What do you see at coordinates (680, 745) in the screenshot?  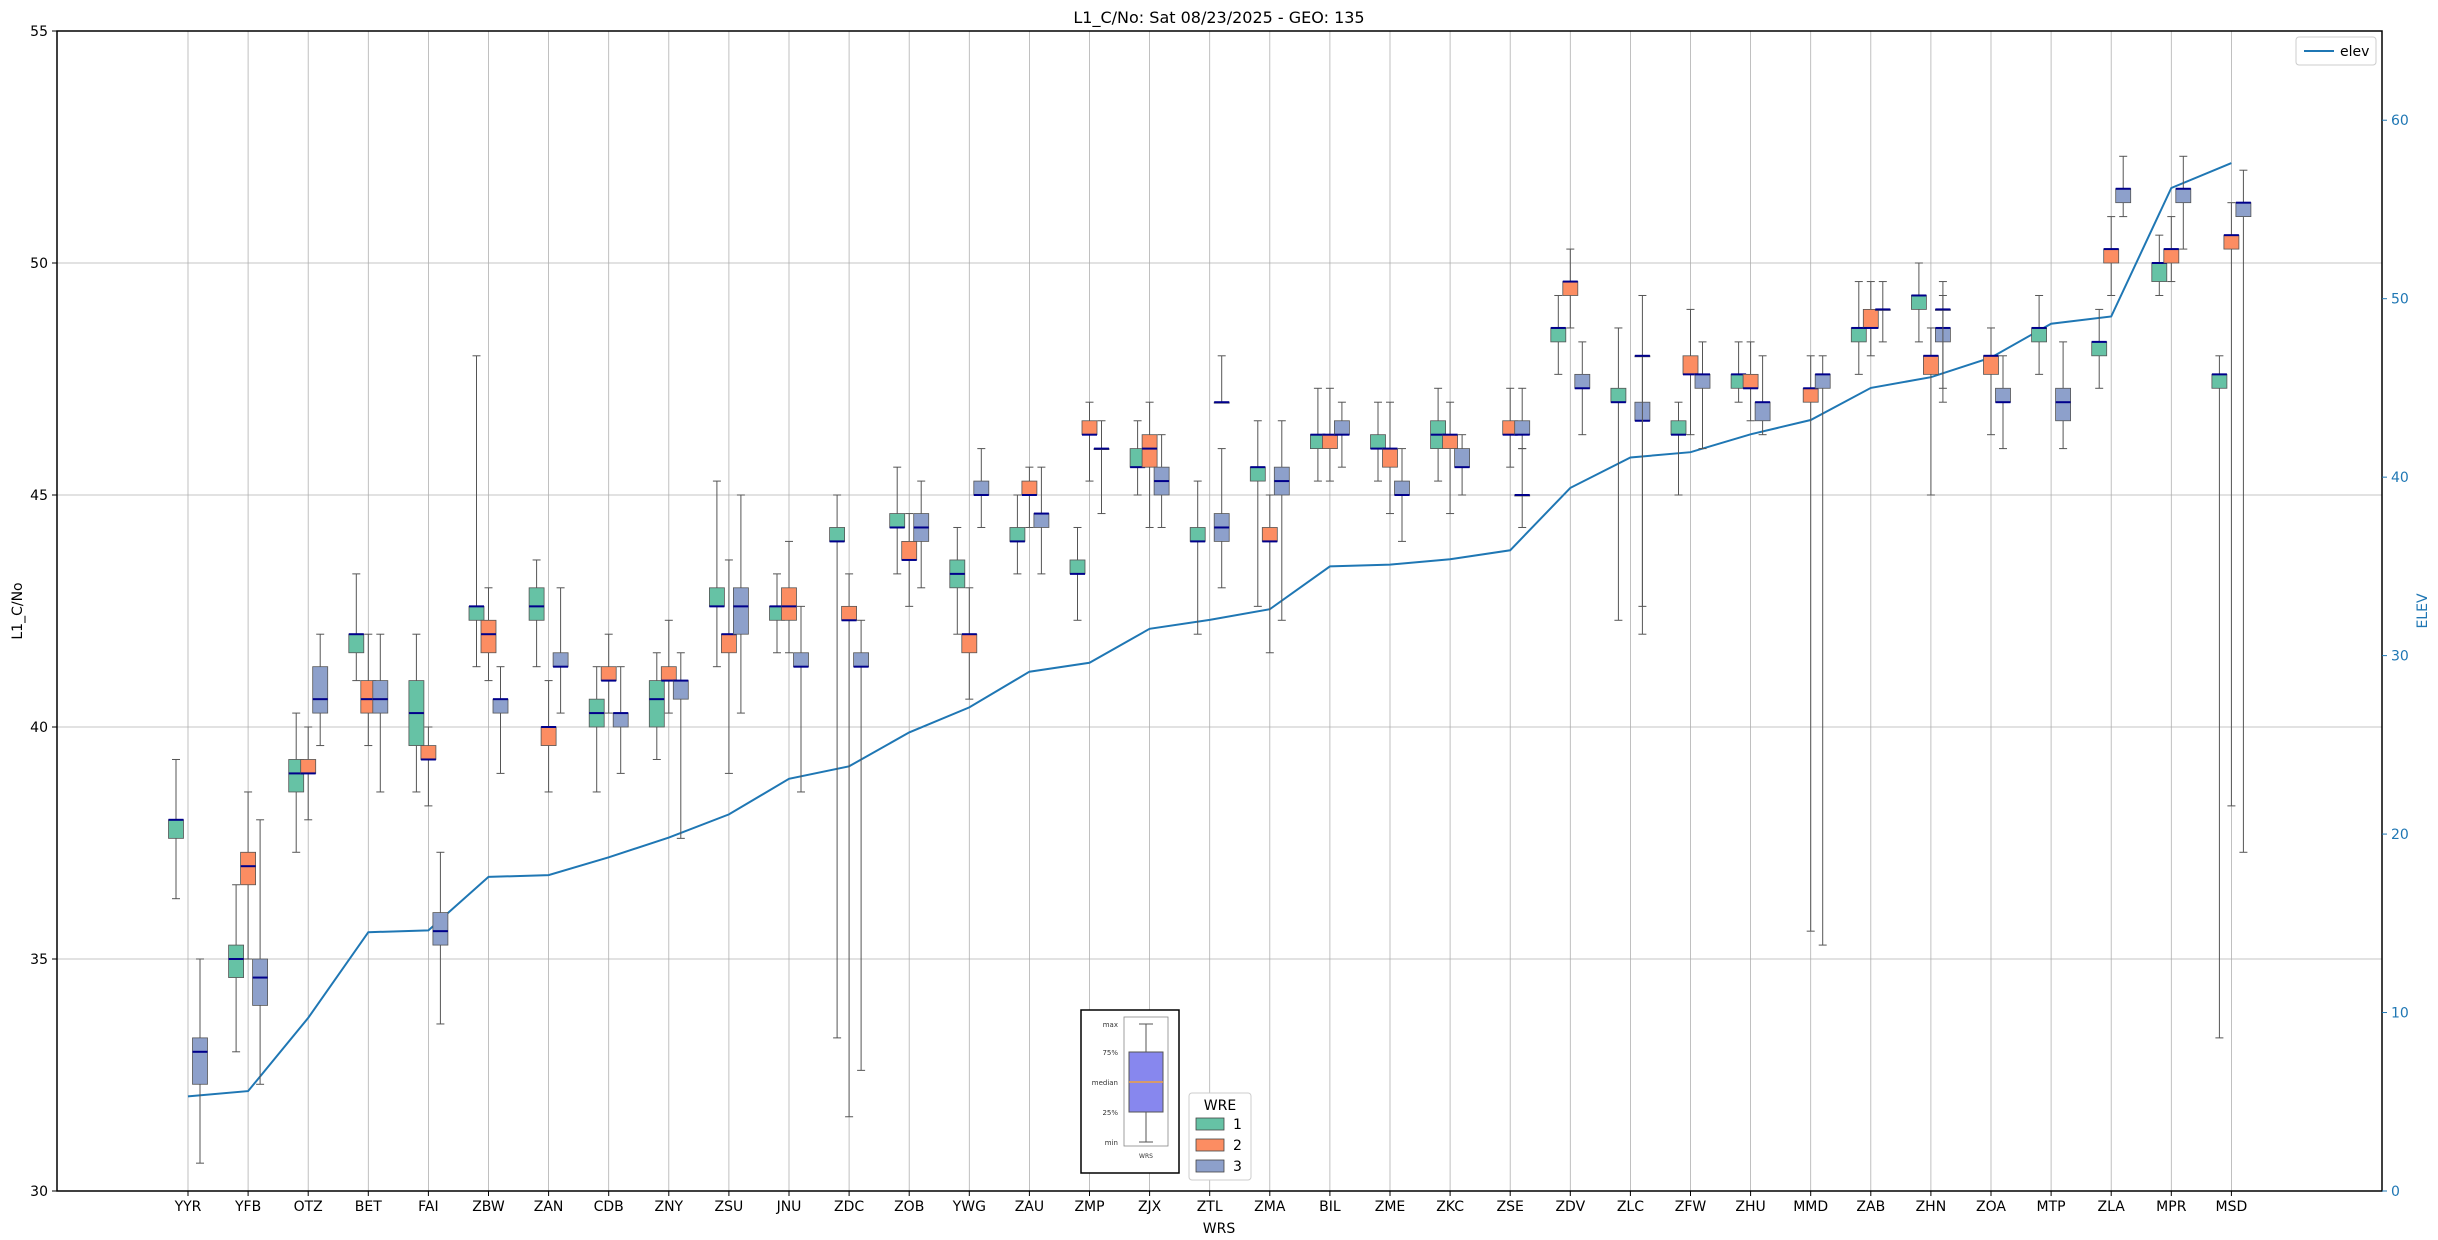 I see `box-wre3-zny` at bounding box center [680, 745].